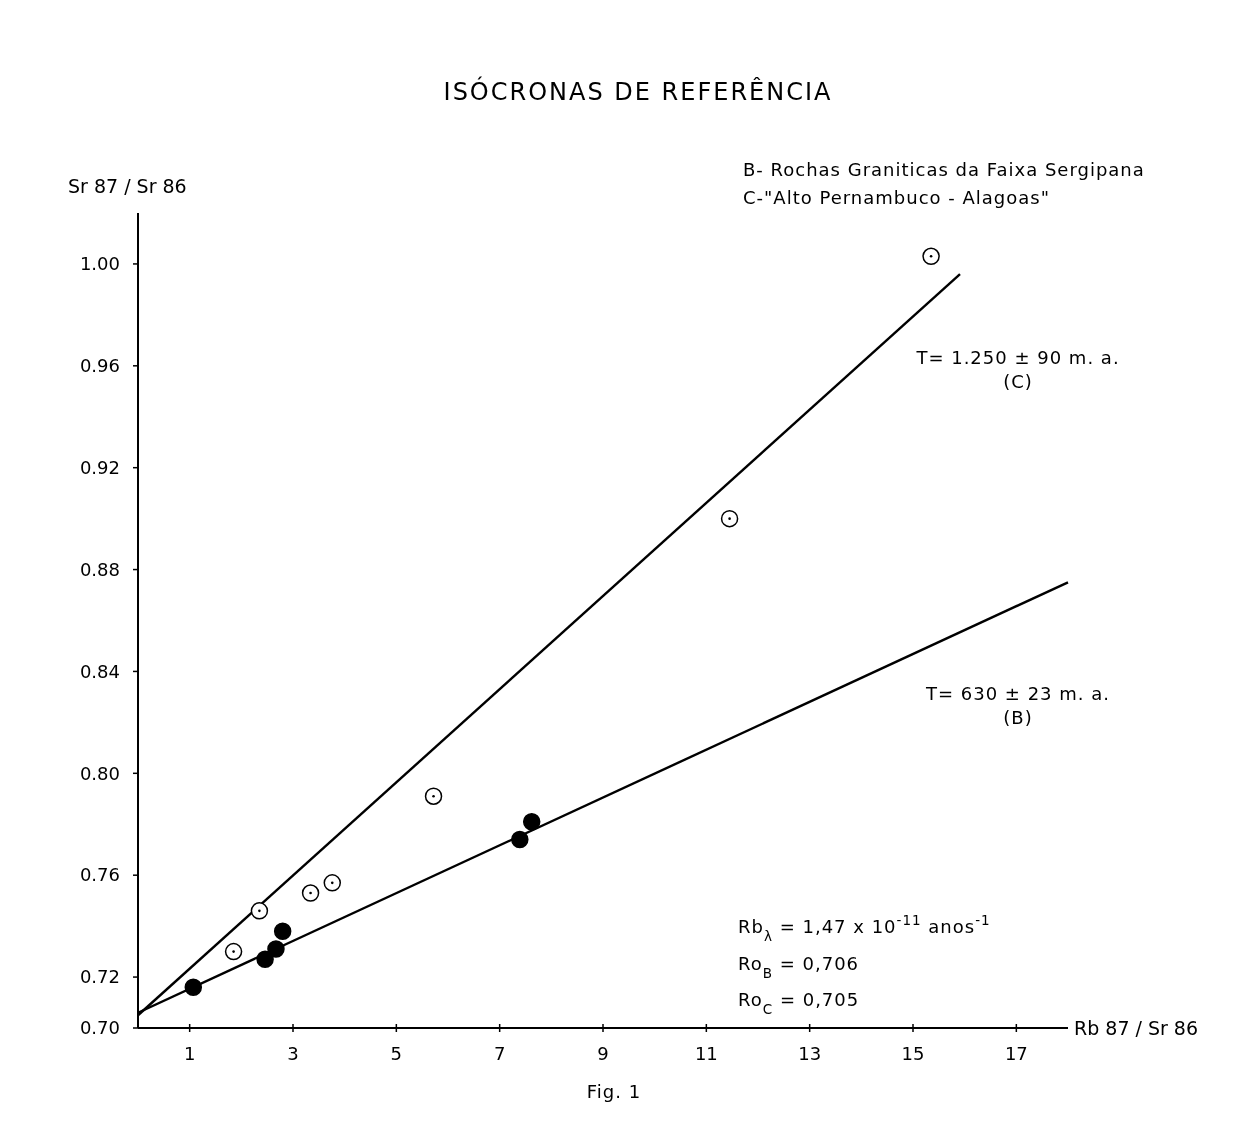 This screenshot has width=1236, height=1141. Describe the element at coordinates (1017, 369) in the screenshot. I see `annotation: T= 1.250 ± 90 m. a. (C)` at that location.